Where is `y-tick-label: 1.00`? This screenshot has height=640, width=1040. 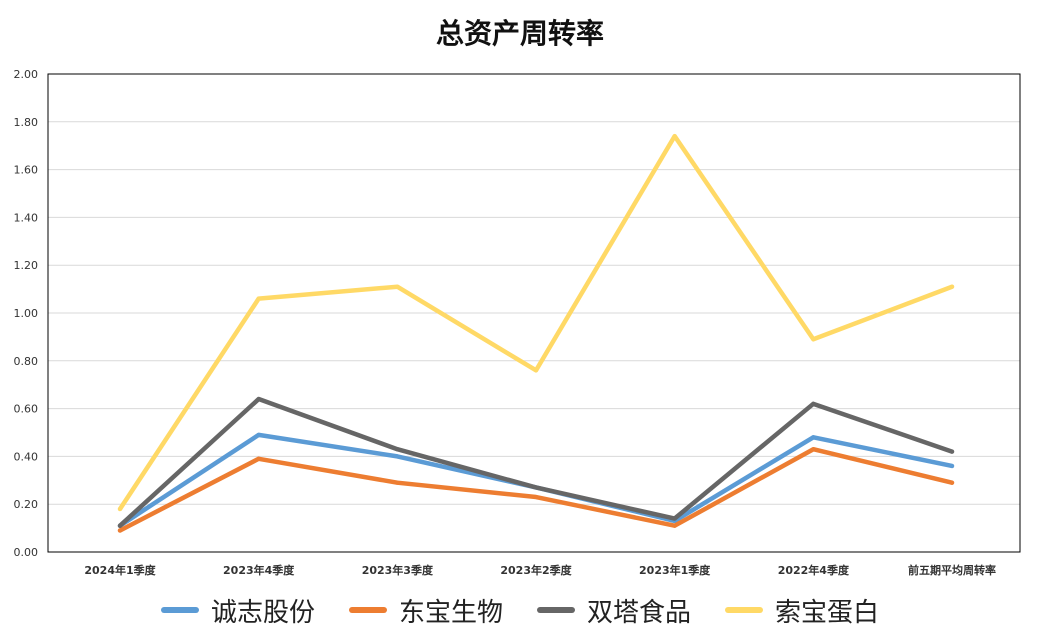
y-tick-label: 1.00 is located at coordinates (26, 313).